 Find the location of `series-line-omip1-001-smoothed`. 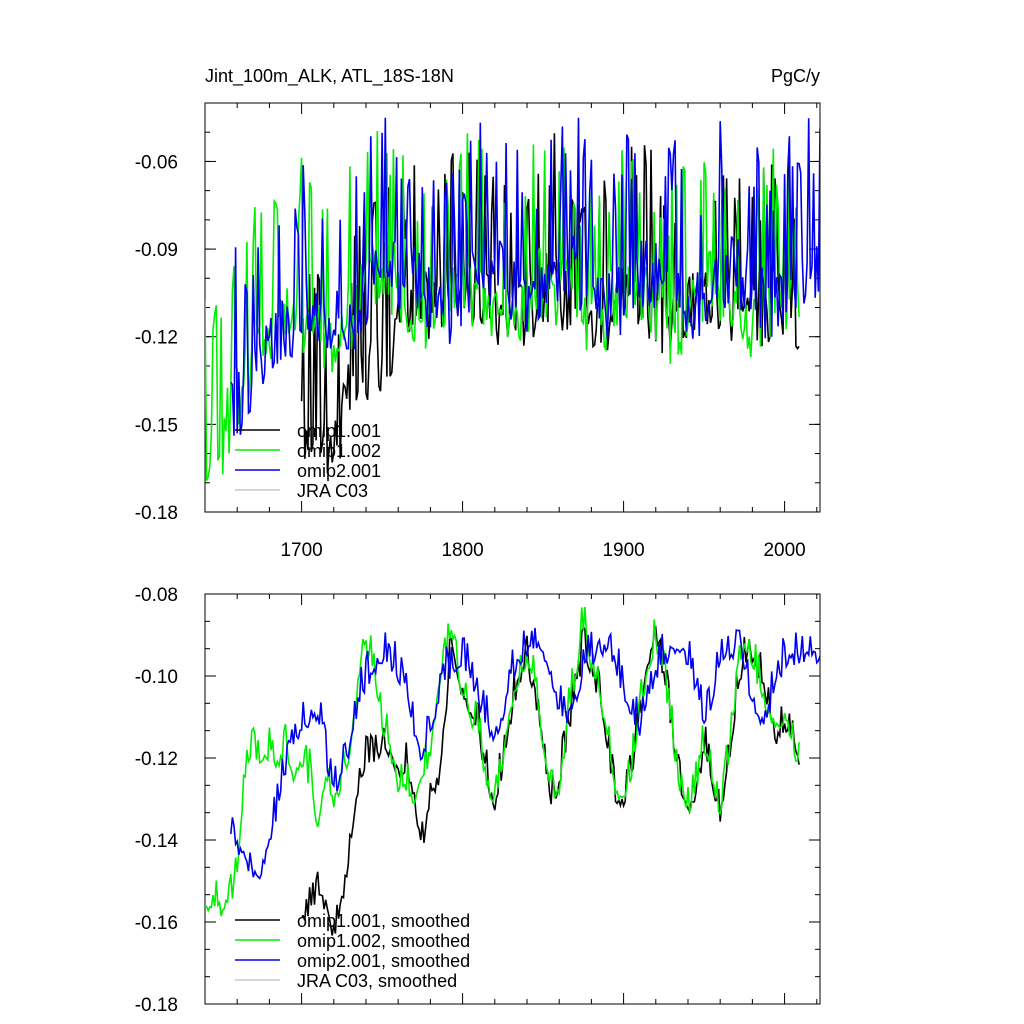

series-line-omip1-001-smoothed is located at coordinates (550, 780).